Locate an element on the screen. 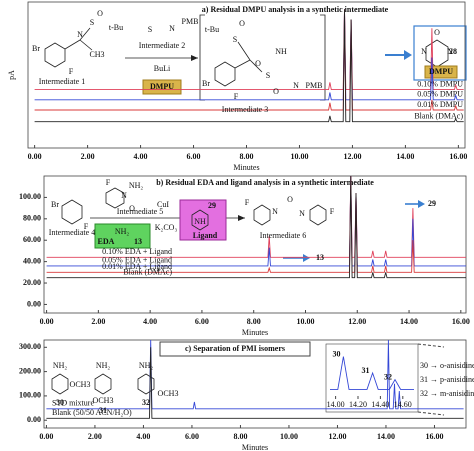  annotation: 28 is located at coordinates (453, 51).